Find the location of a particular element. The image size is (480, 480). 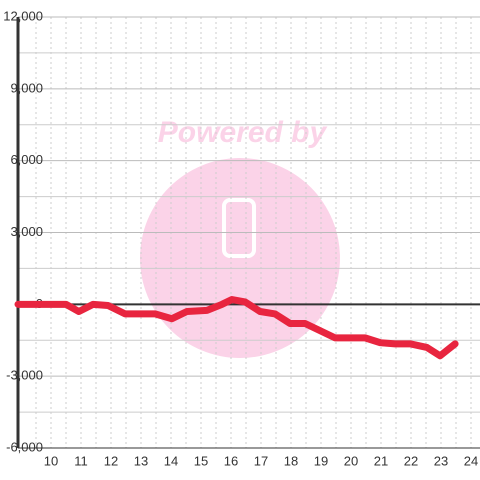

x-tick-label: 16 is located at coordinates (231, 460).